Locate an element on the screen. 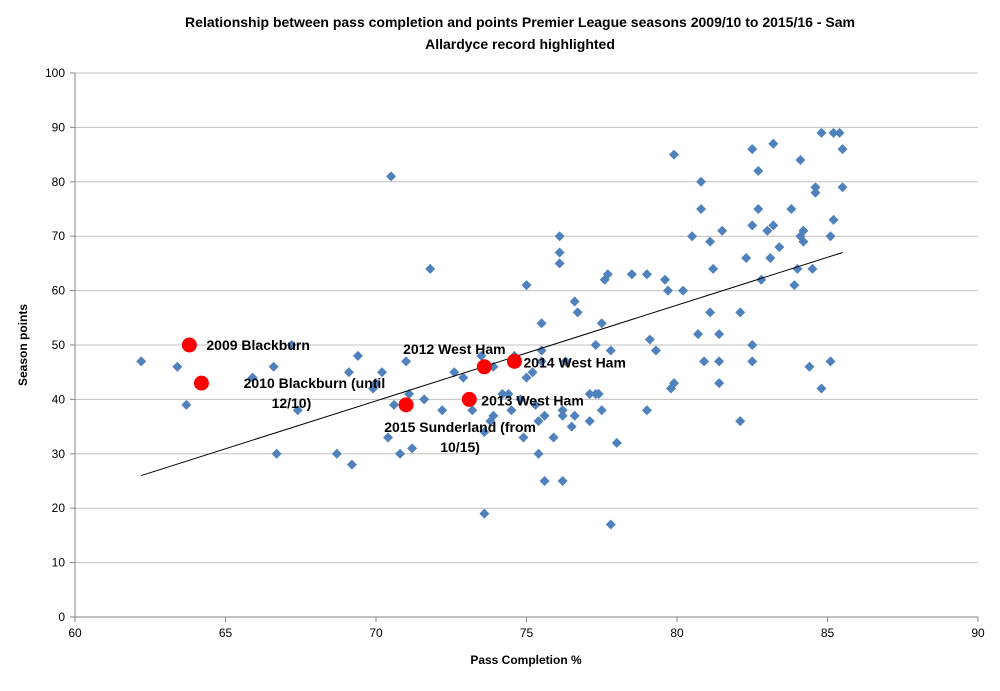  y-tick-label: 40 is located at coordinates (59, 399).